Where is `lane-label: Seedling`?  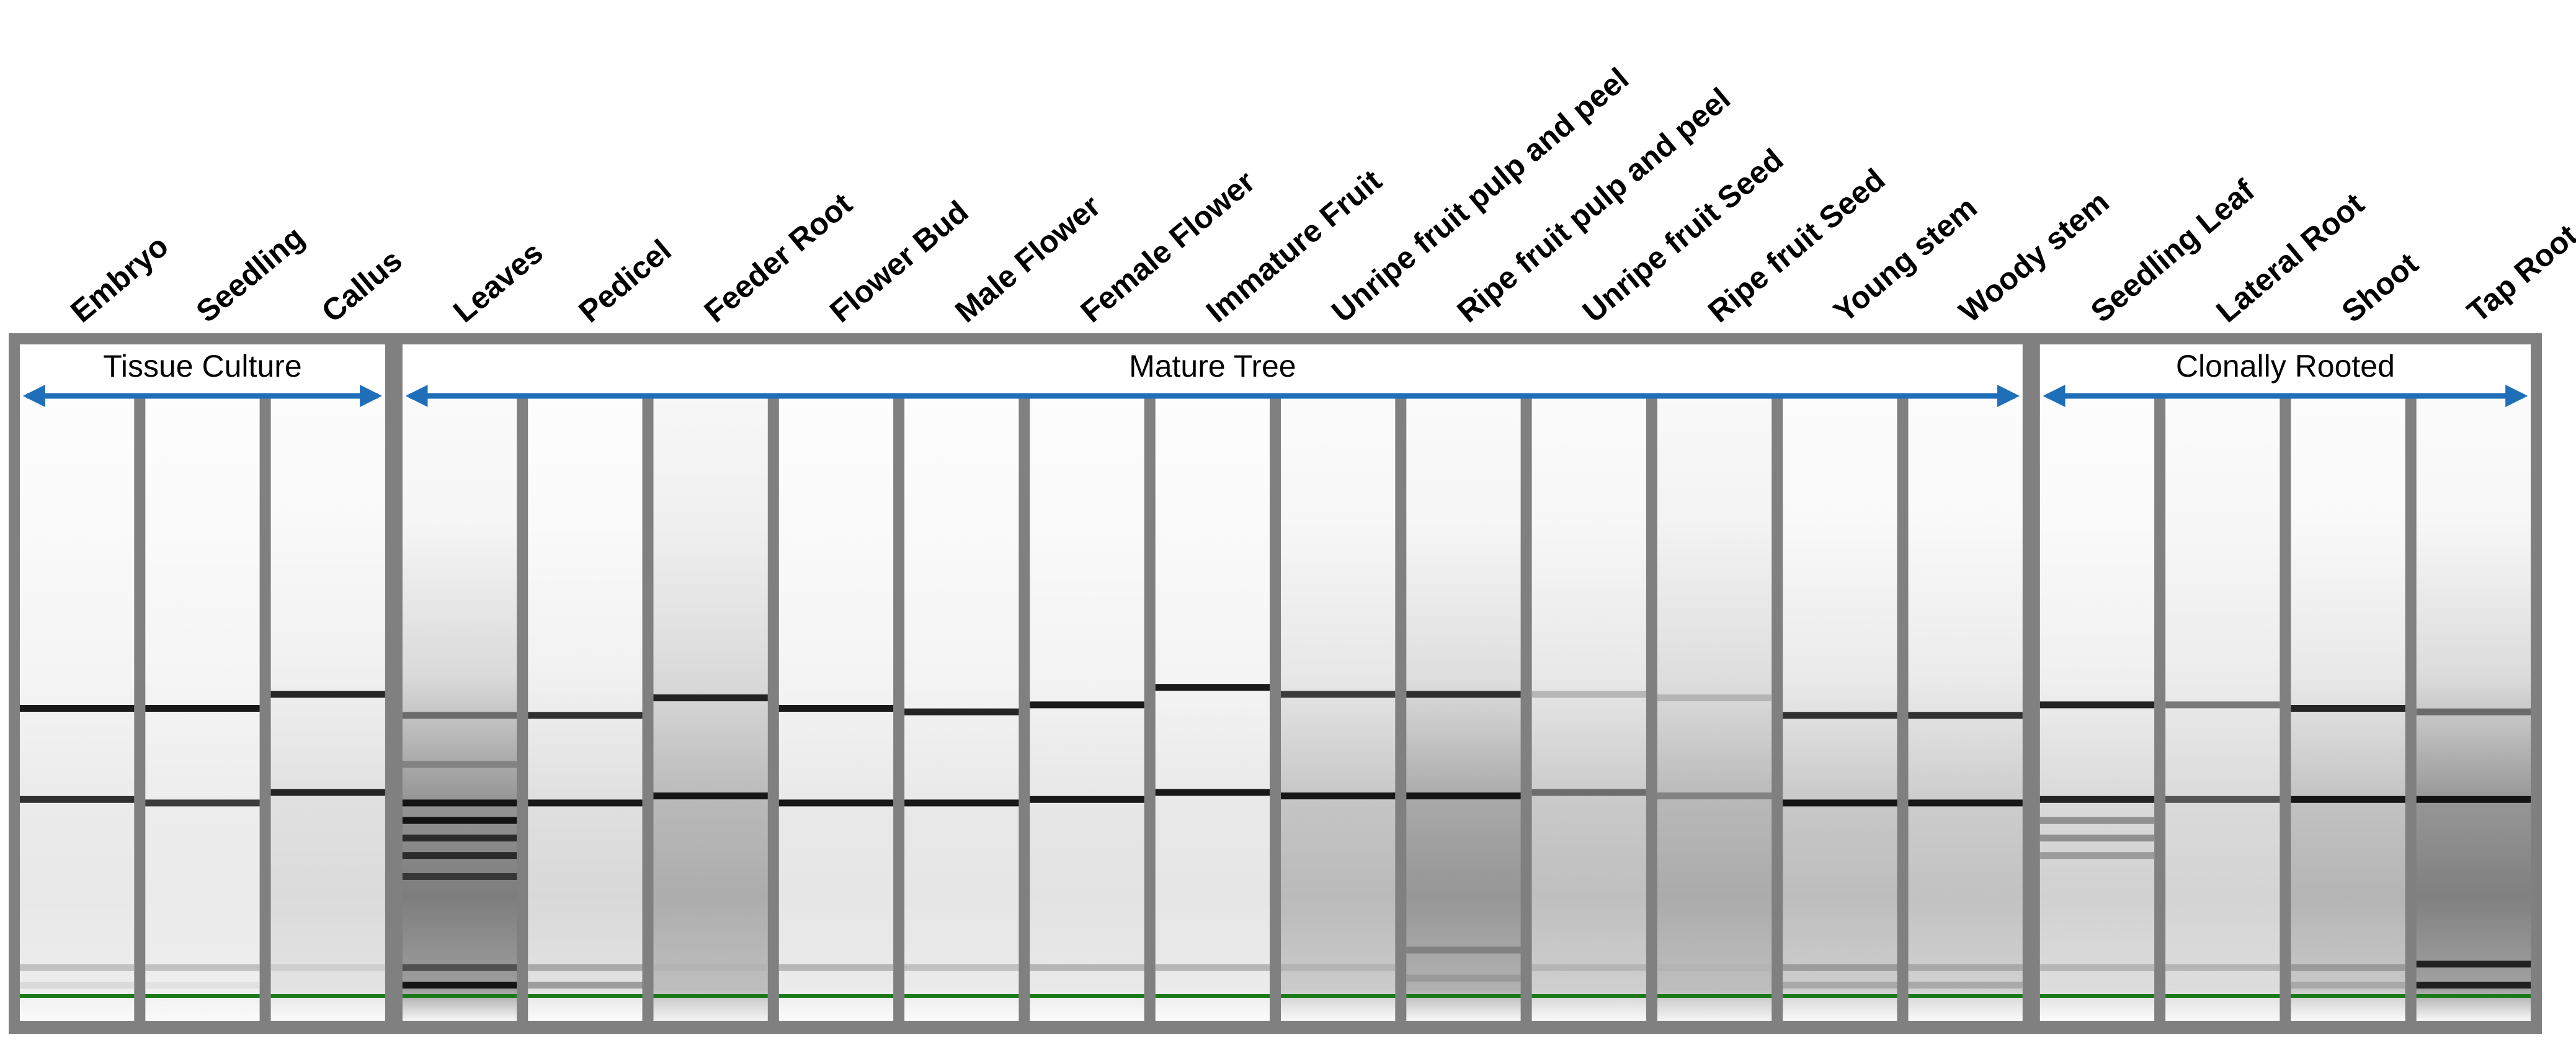
lane-label: Seedling is located at coordinates (250, 275).